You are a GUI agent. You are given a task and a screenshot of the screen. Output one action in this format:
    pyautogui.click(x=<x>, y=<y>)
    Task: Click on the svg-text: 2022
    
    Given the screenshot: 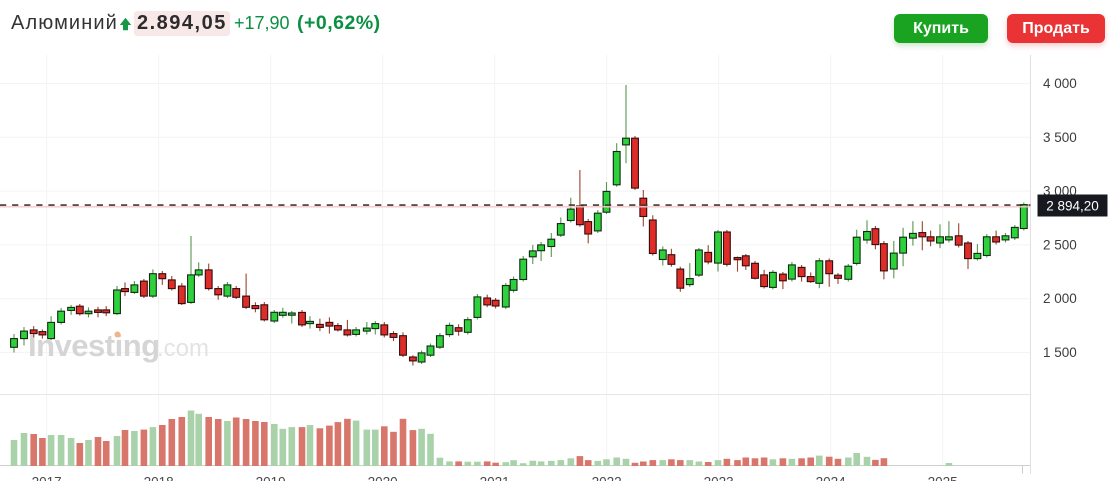 What is the action you would take?
    pyautogui.click(x=607, y=478)
    